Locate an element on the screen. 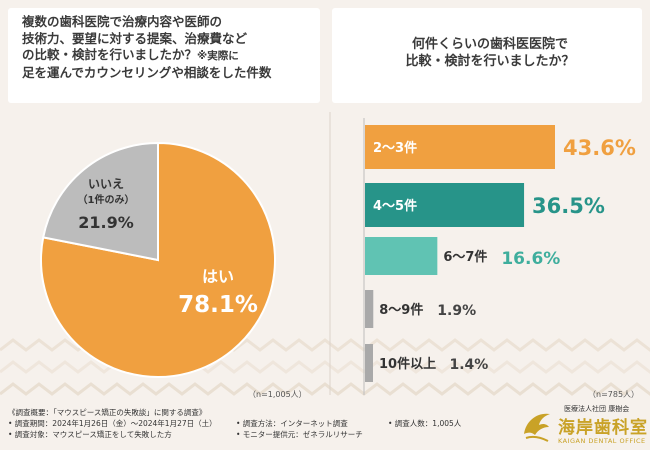 Image resolution: width=650 pixels, height=450 pixels. survey-target: • 調査対象：マウスピース矯正をして失敗した方 is located at coordinates (90, 434).